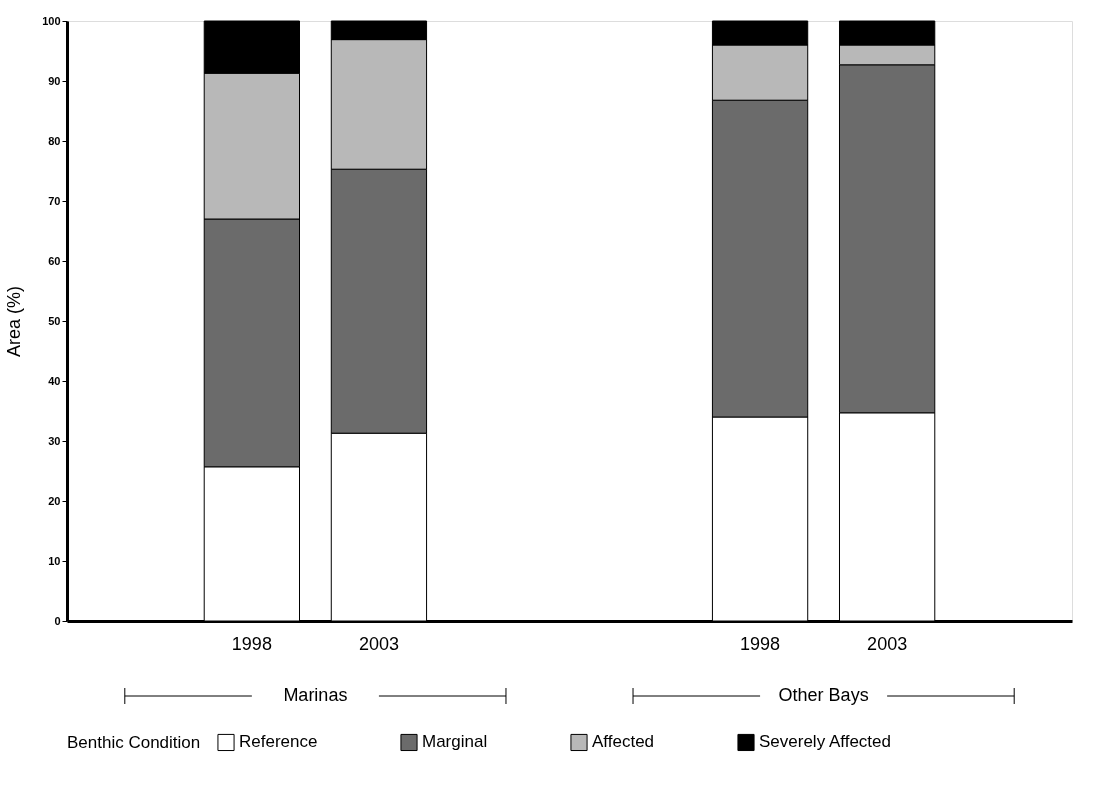 Image resolution: width=1099 pixels, height=790 pixels. Describe the element at coordinates (54, 440) in the screenshot. I see `y-tick-label: 30` at that location.